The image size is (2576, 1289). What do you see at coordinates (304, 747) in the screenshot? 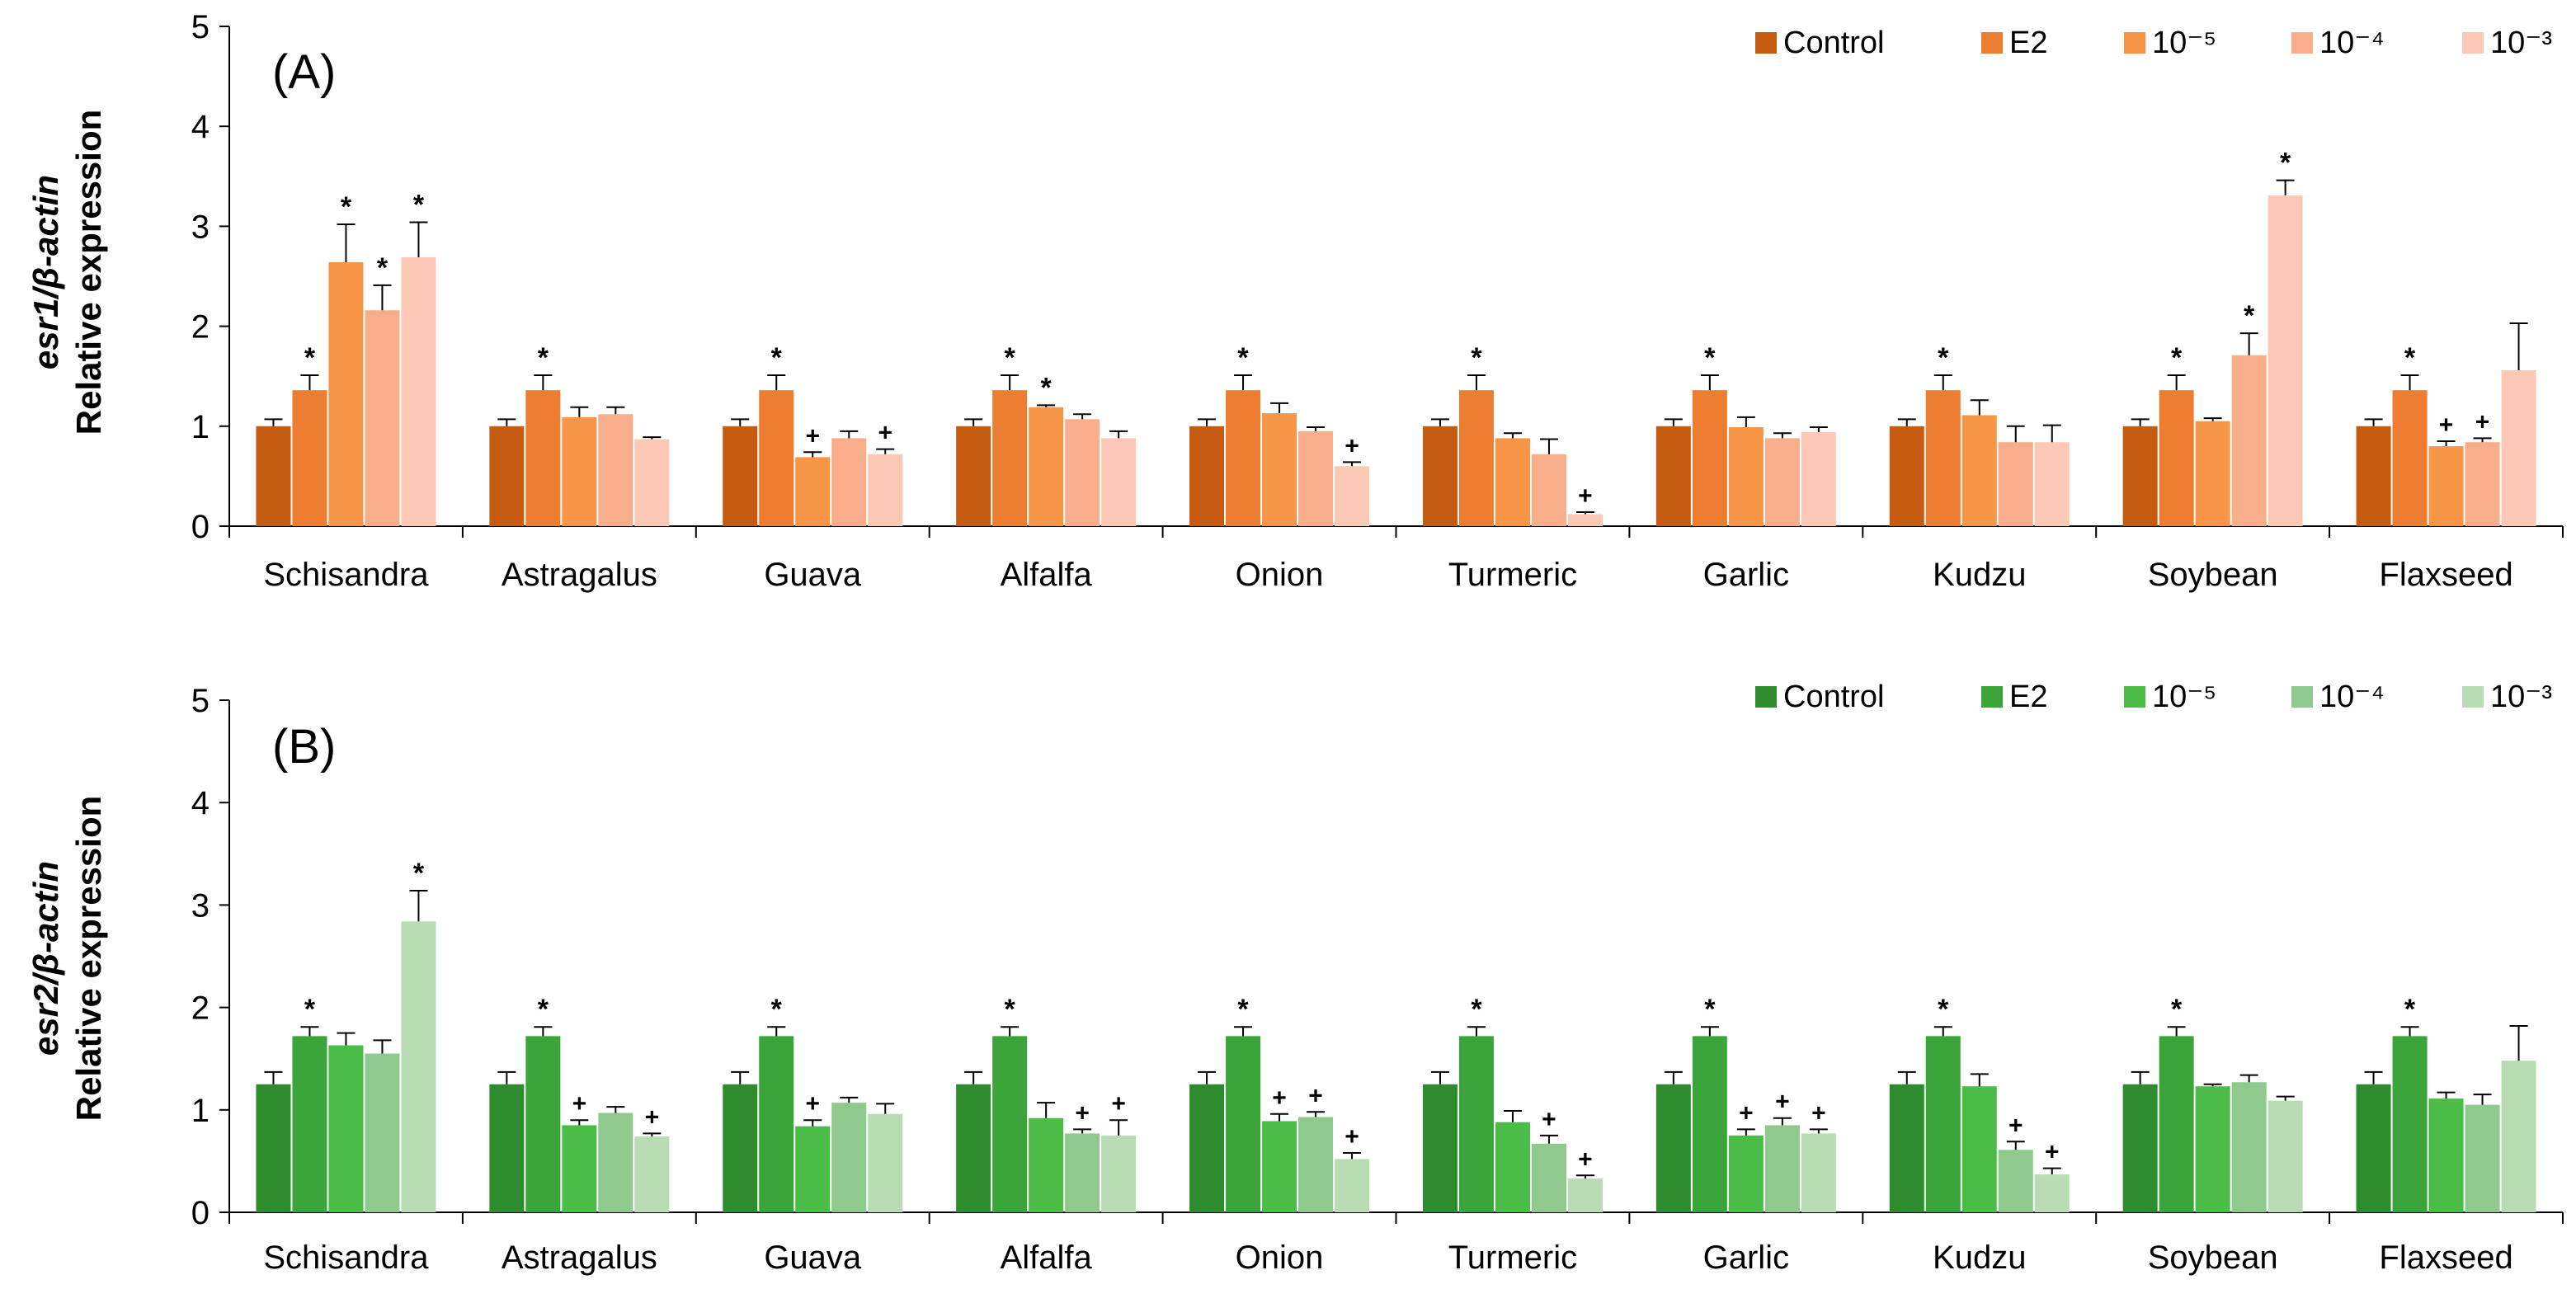
I see `panel-b-label: (B)` at bounding box center [304, 747].